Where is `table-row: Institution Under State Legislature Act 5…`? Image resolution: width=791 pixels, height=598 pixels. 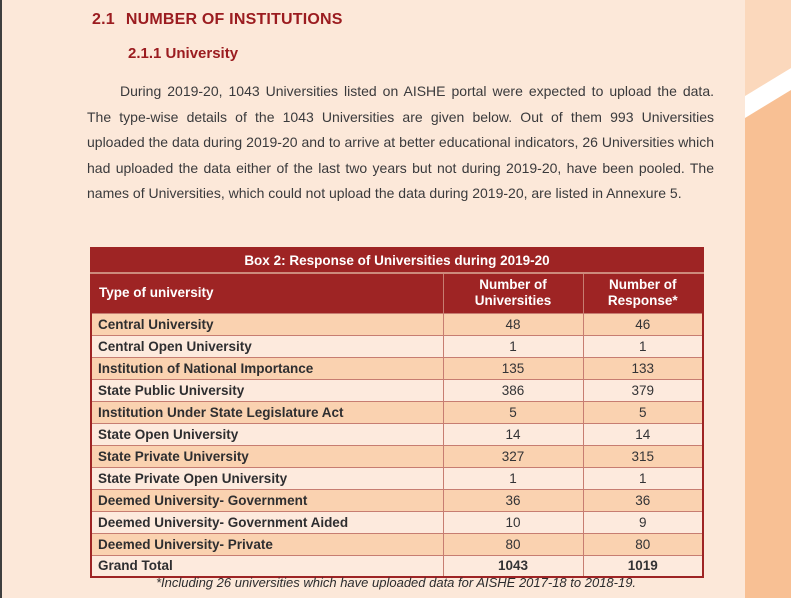
table-row: Institution Under State Legislature Act 5… is located at coordinates (397, 412).